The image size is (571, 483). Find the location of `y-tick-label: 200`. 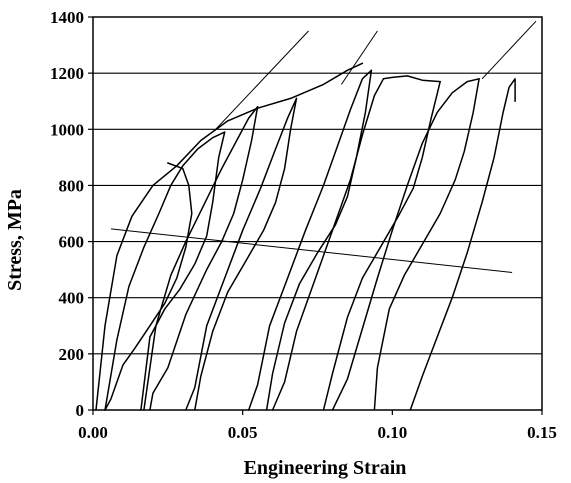

y-tick-label: 200 is located at coordinates (72, 354).